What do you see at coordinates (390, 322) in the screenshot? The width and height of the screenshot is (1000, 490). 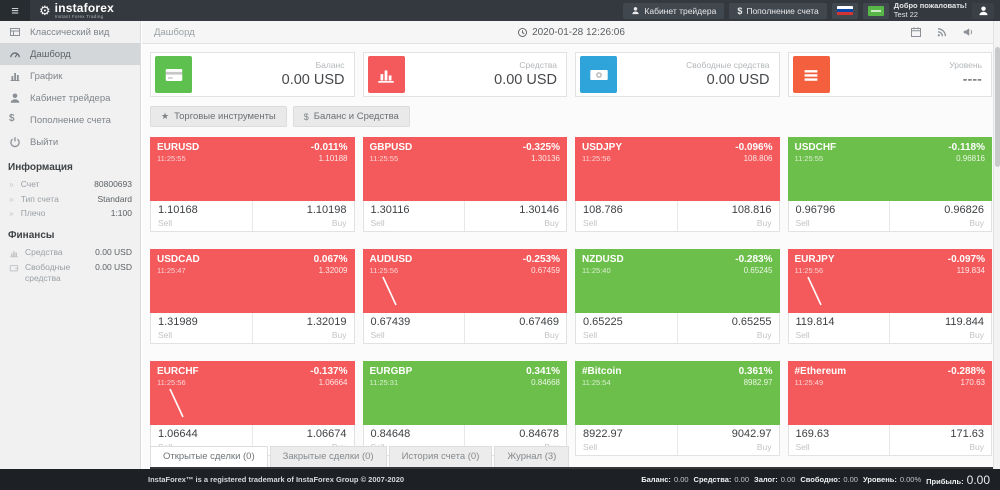 I see `sell-price: 0.67439` at bounding box center [390, 322].